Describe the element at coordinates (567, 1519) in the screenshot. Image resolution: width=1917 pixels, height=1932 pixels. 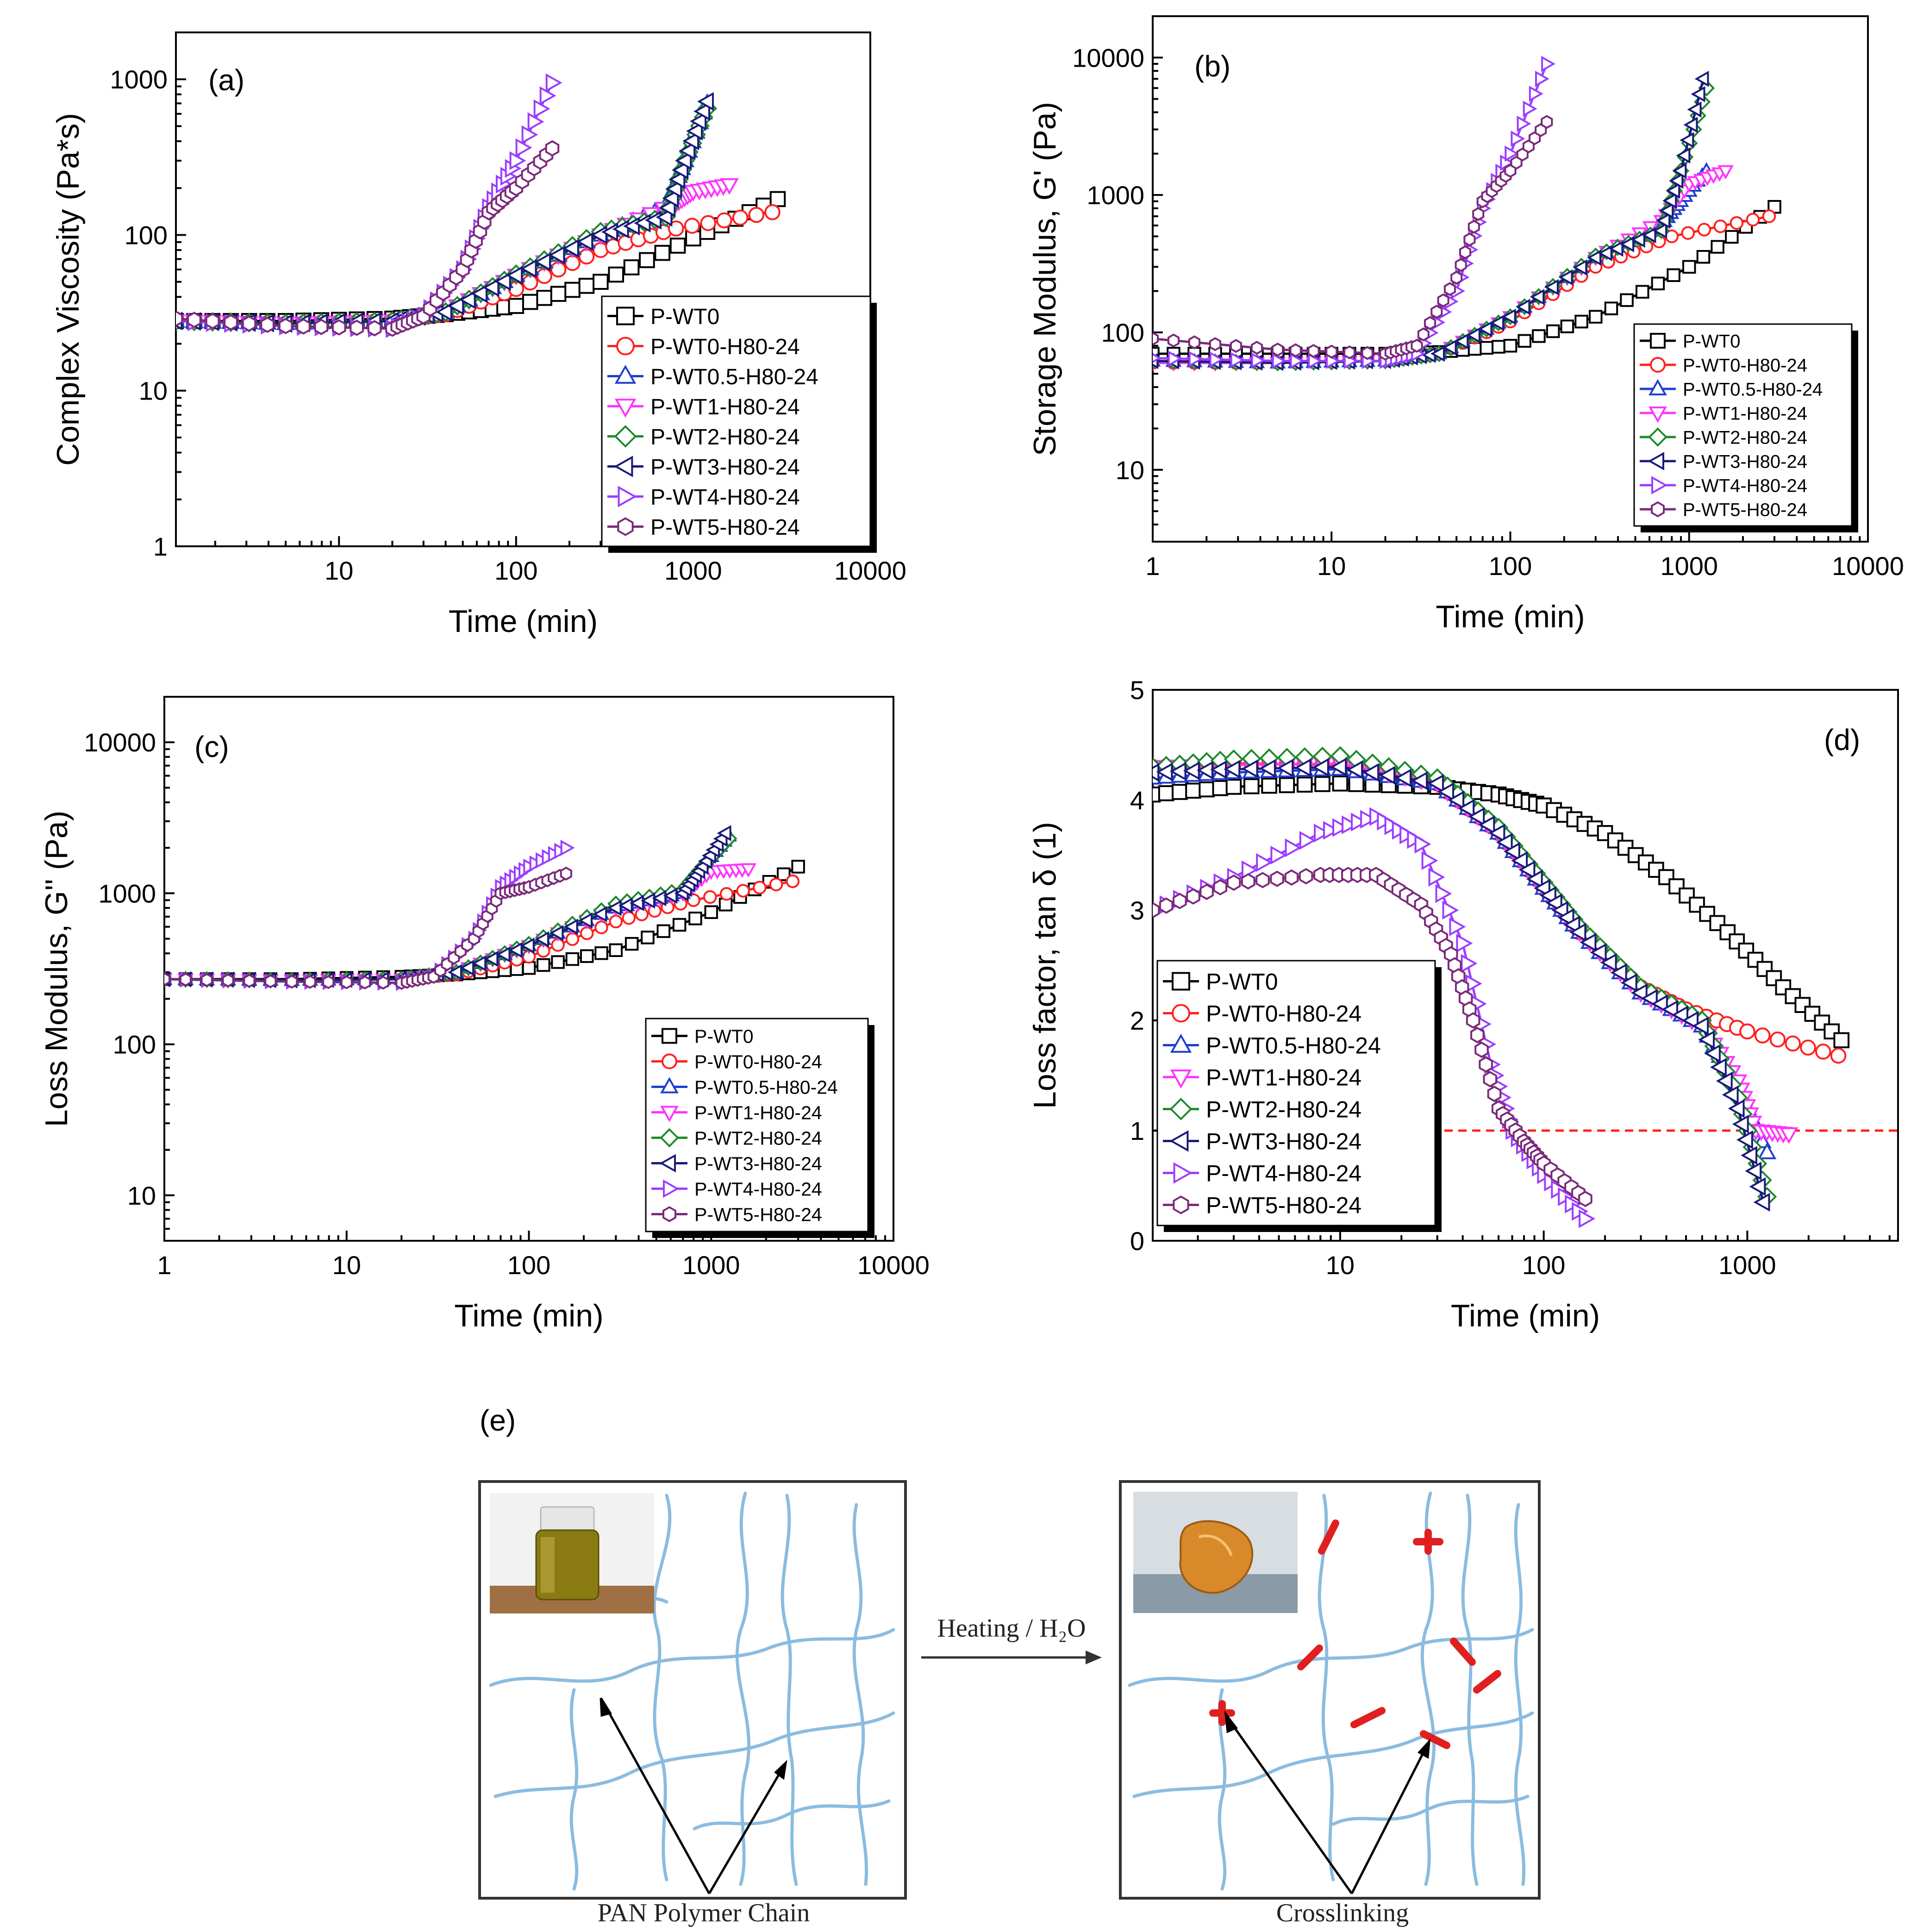
I see `jar-lid` at that location.